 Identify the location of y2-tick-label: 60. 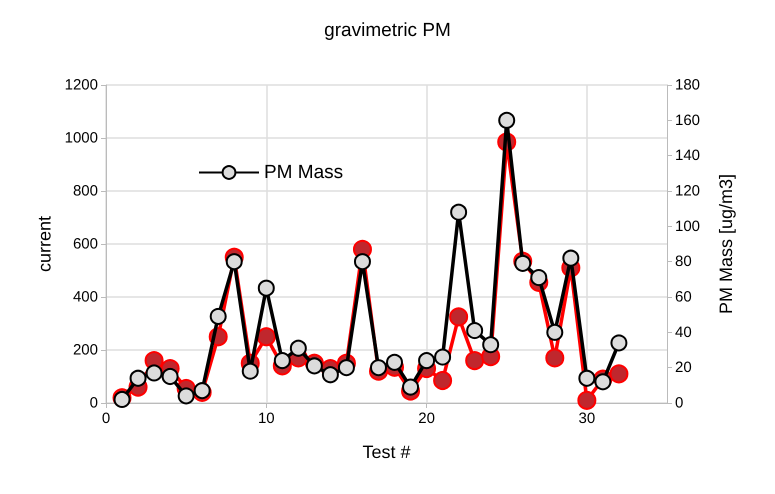
(683, 297).